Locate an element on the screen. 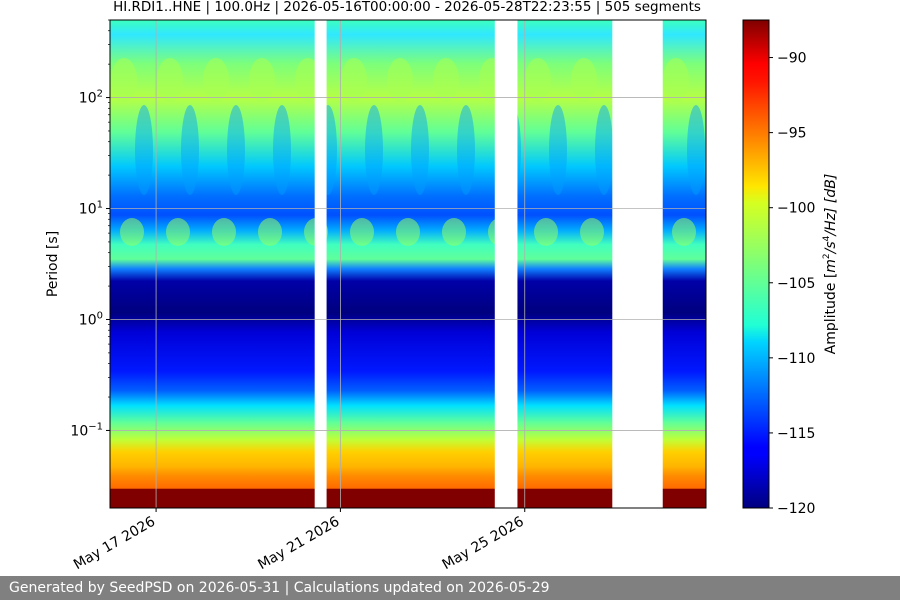 Image resolution: width=900 pixels, height=600 pixels. colorbar-tick-label: −105 is located at coordinates (796, 284).